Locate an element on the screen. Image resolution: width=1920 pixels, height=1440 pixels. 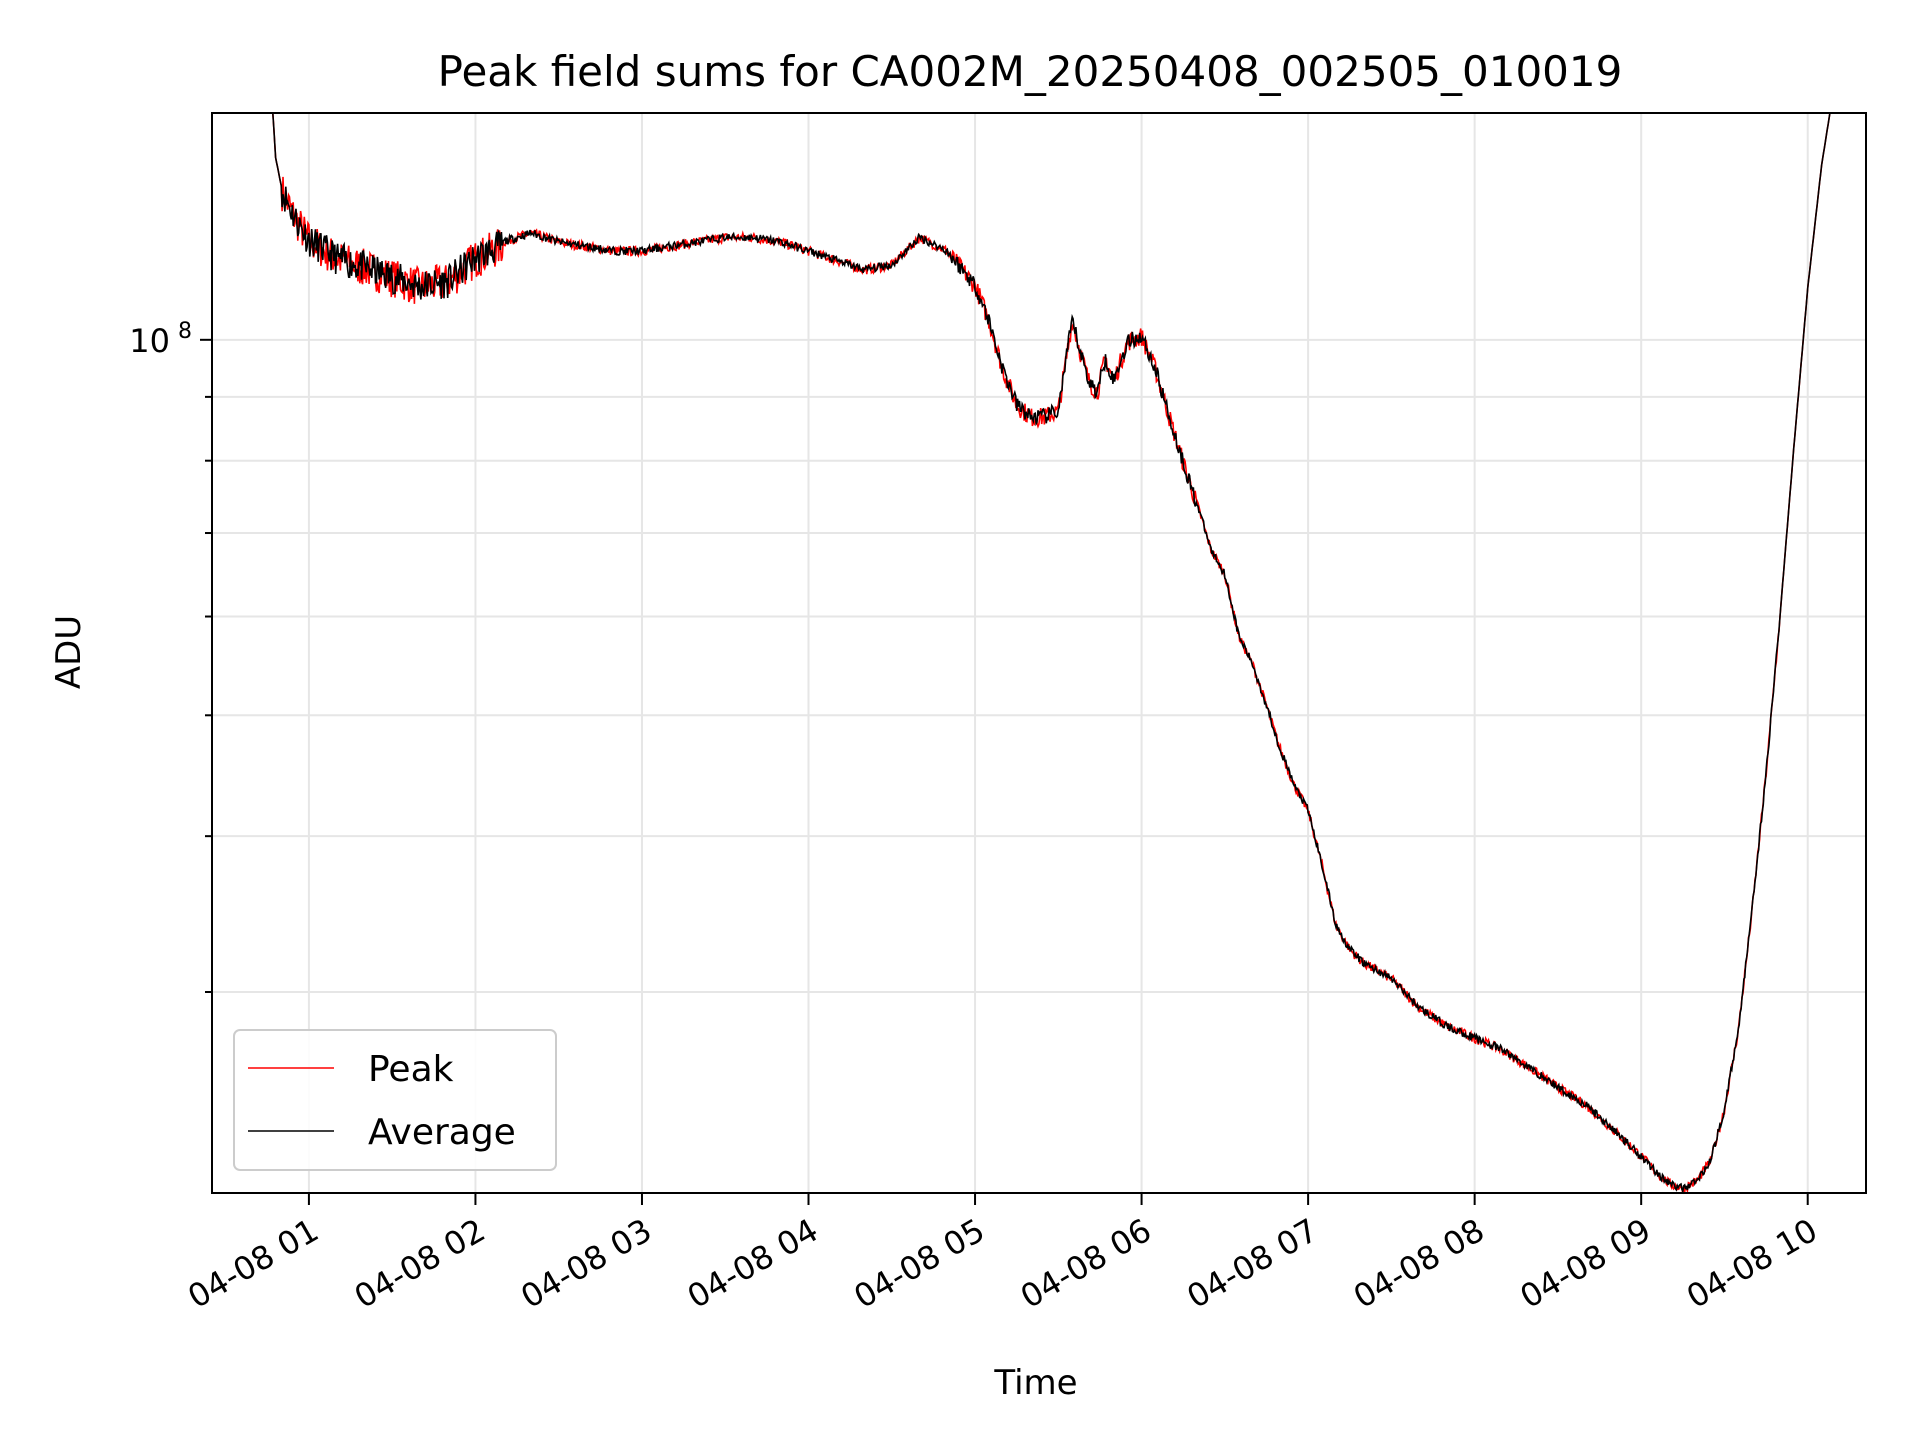
y-tick-label-exponent: 8 is located at coordinates (185, 331).